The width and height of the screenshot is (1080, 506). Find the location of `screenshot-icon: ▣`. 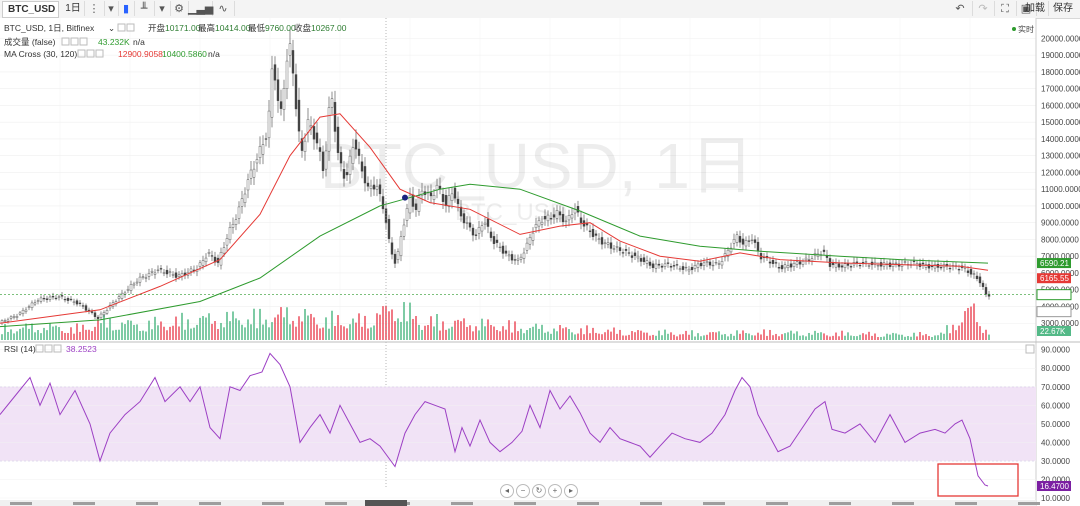

screenshot-icon: ▣ is located at coordinates (1026, 8).